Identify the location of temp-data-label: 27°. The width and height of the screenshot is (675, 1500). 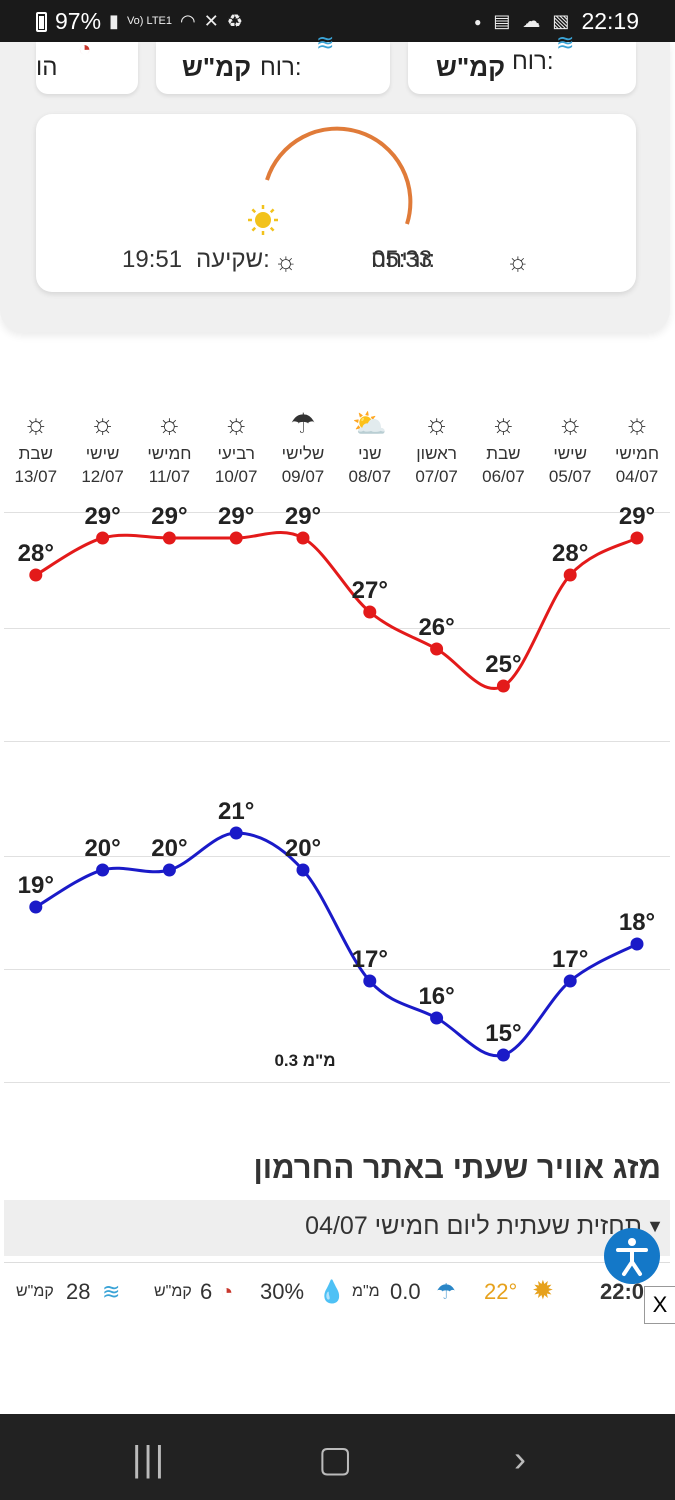
(370, 590).